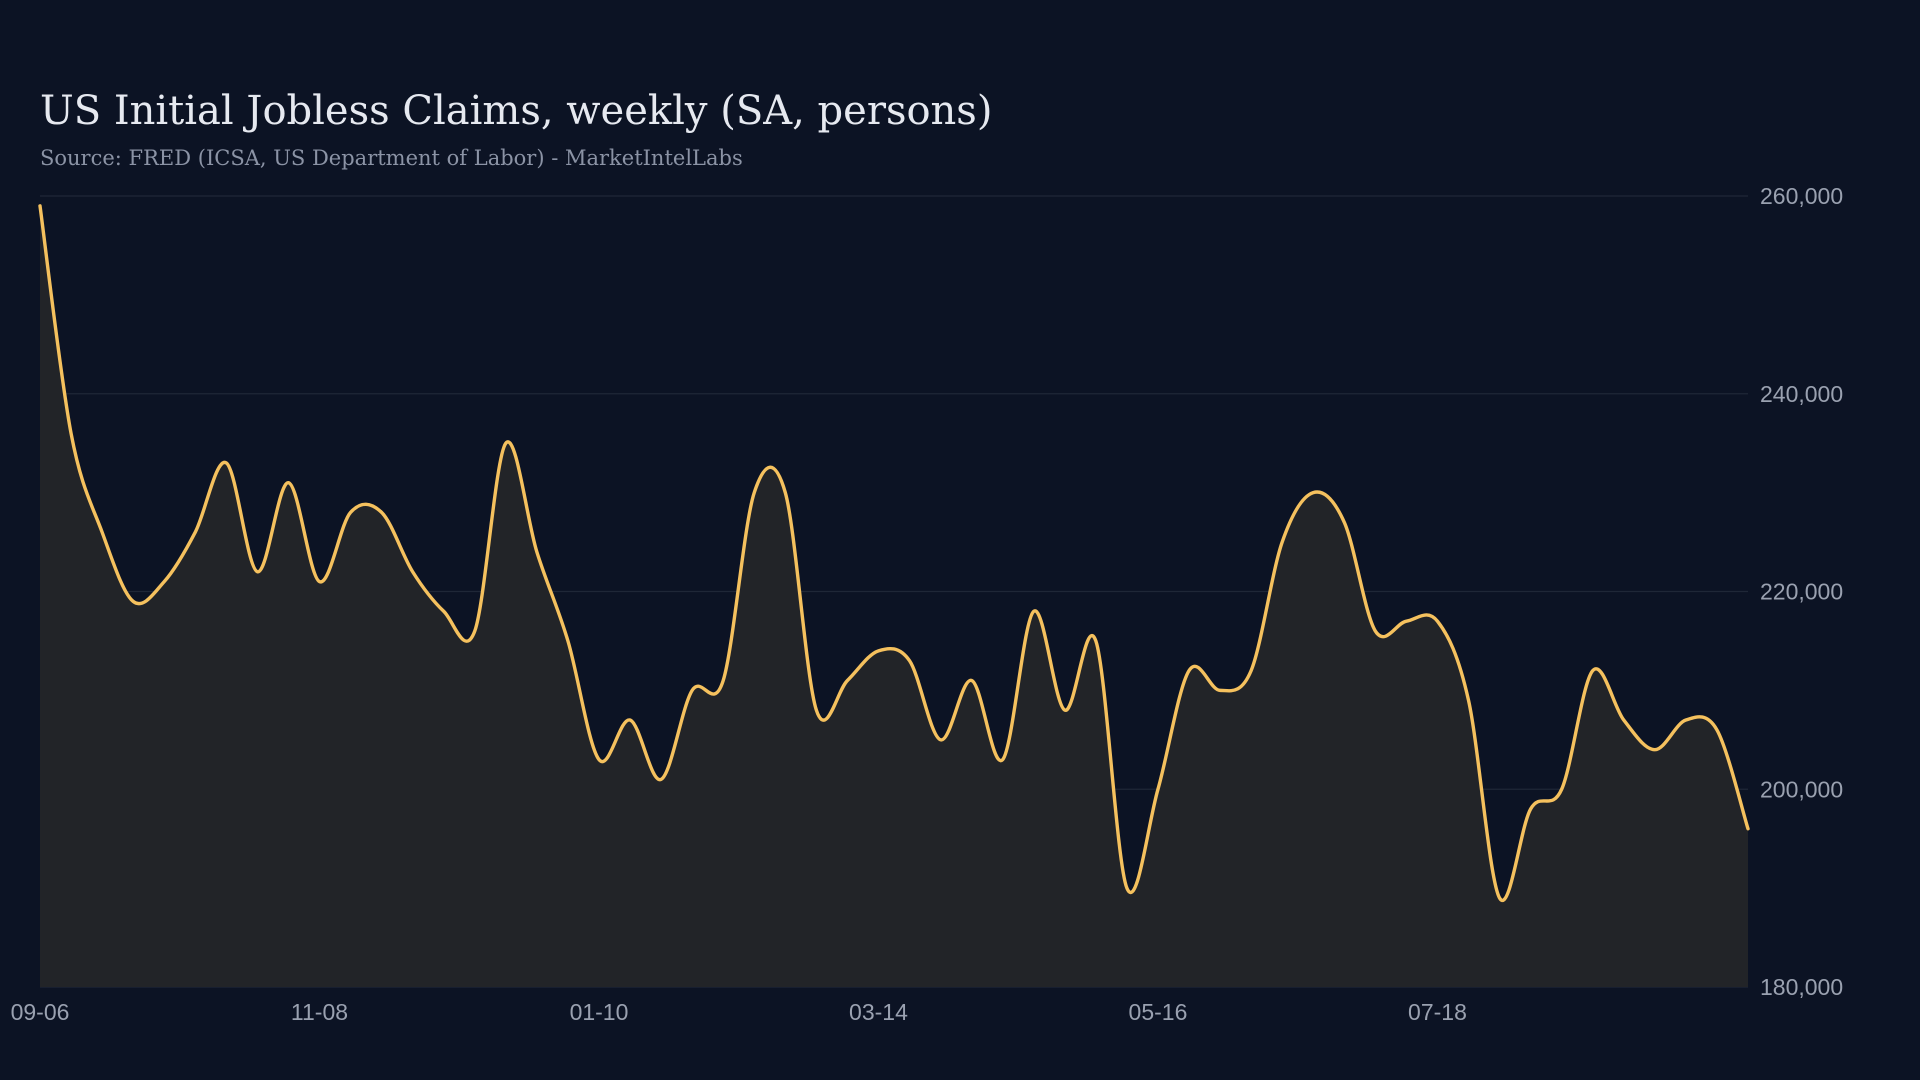 This screenshot has height=1080, width=1920. Describe the element at coordinates (1801, 987) in the screenshot. I see `y-tick-label: 180,000` at that location.